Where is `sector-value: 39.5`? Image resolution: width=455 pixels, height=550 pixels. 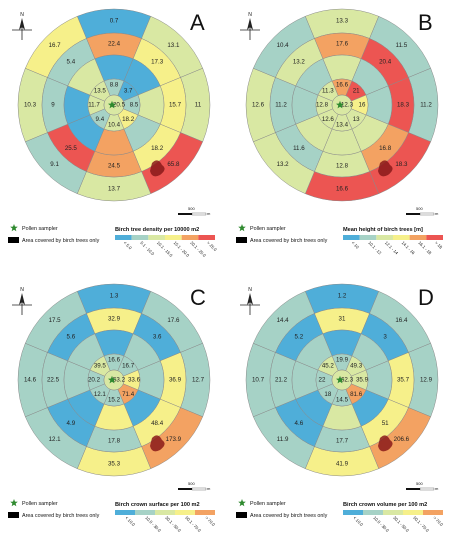 sector-value: 39.5 is located at coordinates (100, 365).